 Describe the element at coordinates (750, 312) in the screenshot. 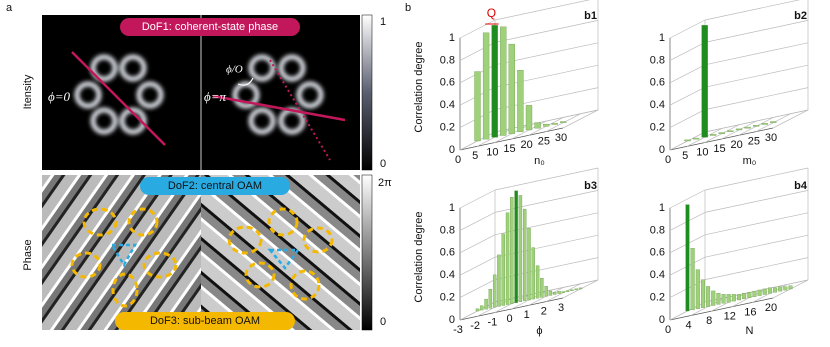

I see `x-tick-label: 16` at that location.